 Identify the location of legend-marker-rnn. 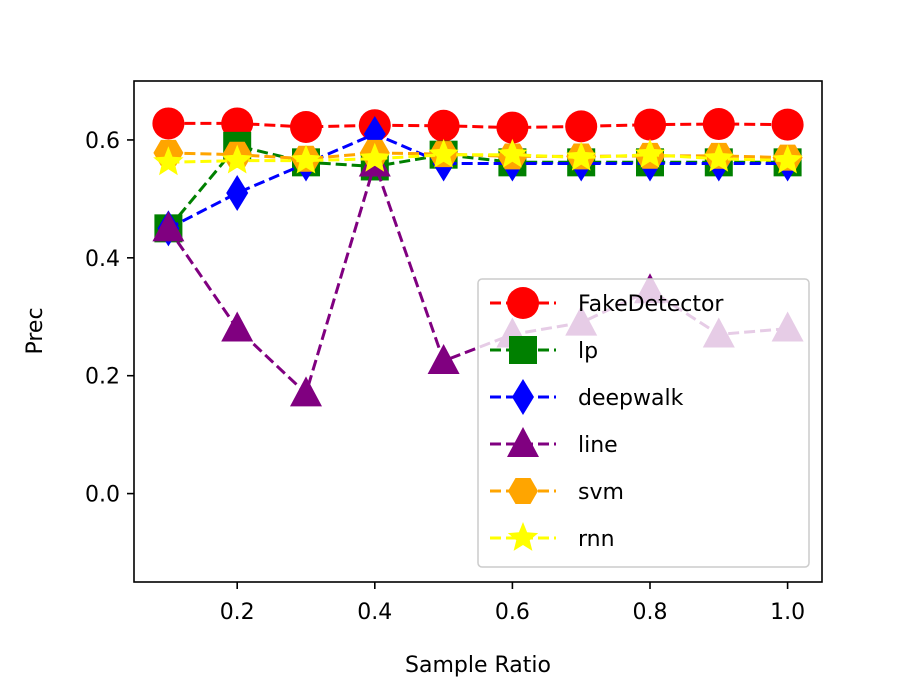
(523, 536).